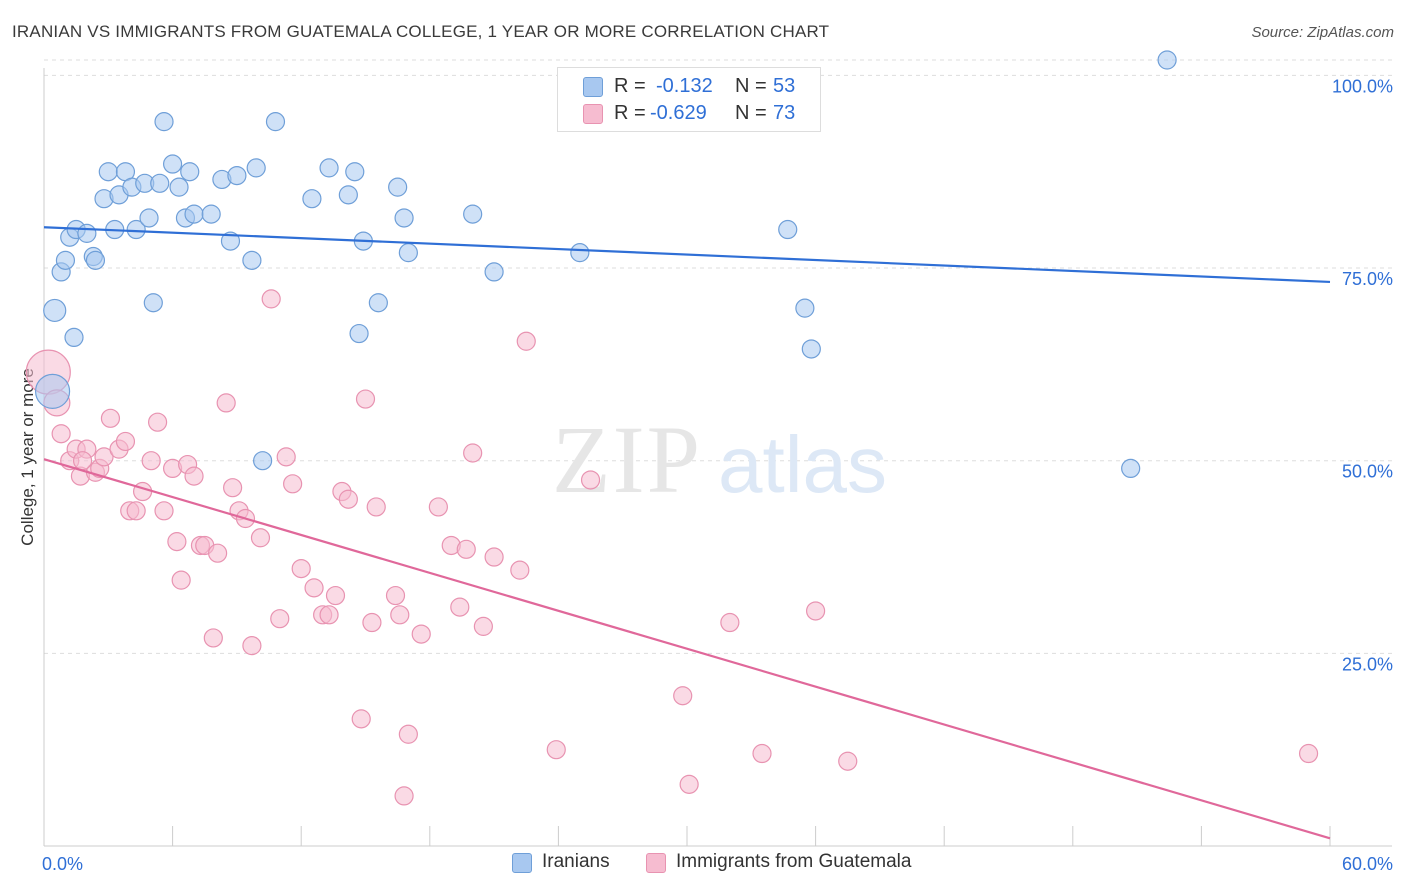 The width and height of the screenshot is (1406, 892). I want to click on legend-series-label: Iranians, so click(576, 861).